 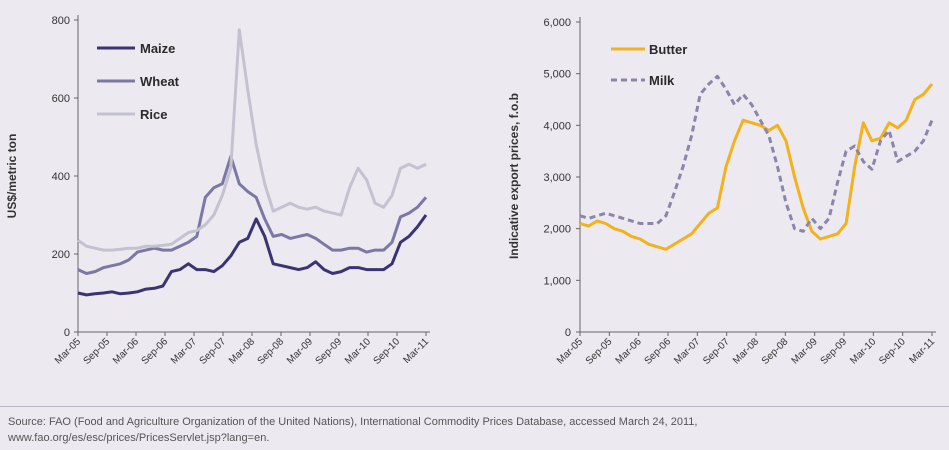 What do you see at coordinates (160, 81) in the screenshot?
I see `legend-label-wheat: Wheat` at bounding box center [160, 81].